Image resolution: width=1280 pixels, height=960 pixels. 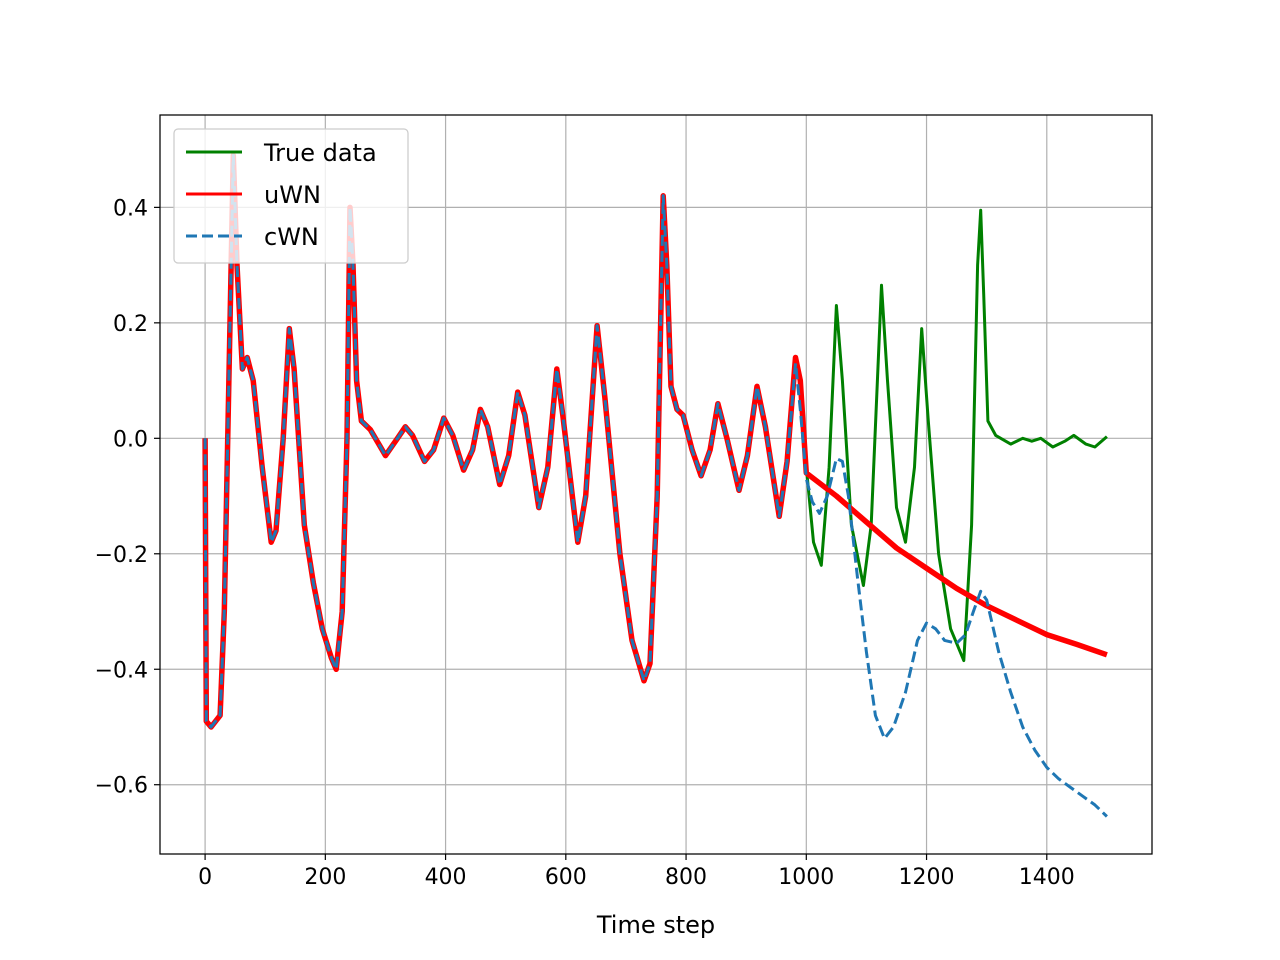 I want to click on x-tick-label: 1200, so click(x=927, y=877).